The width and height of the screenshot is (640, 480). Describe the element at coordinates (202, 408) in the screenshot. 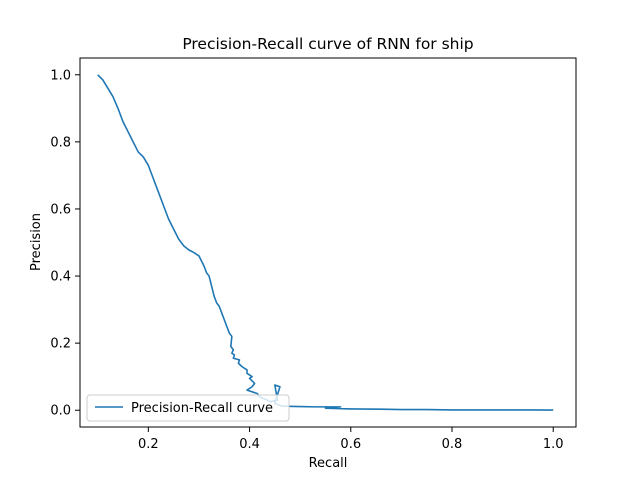

I see `legend-entry-label: Precision-Recall curve` at that location.